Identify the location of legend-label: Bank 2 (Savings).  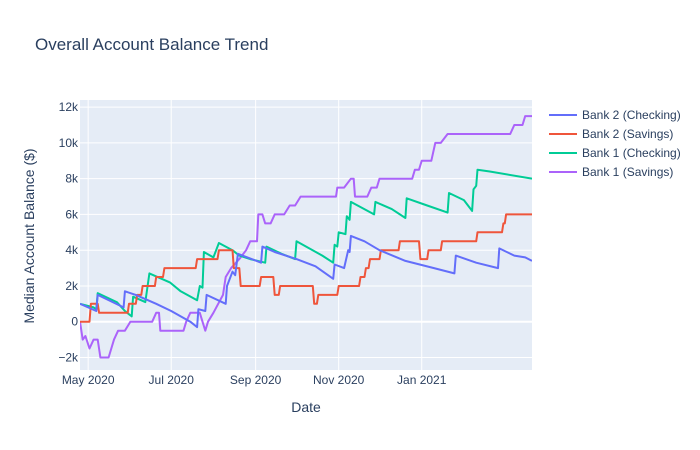
(627, 134).